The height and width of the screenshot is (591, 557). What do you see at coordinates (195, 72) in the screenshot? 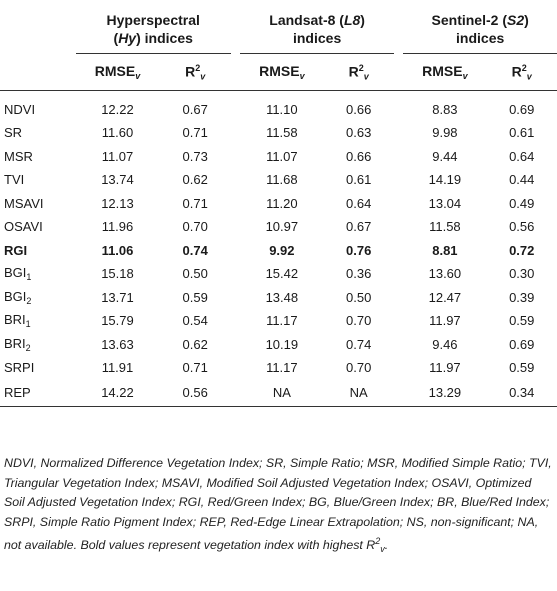
I see `col-r2-hy: R2v` at bounding box center [195, 72].